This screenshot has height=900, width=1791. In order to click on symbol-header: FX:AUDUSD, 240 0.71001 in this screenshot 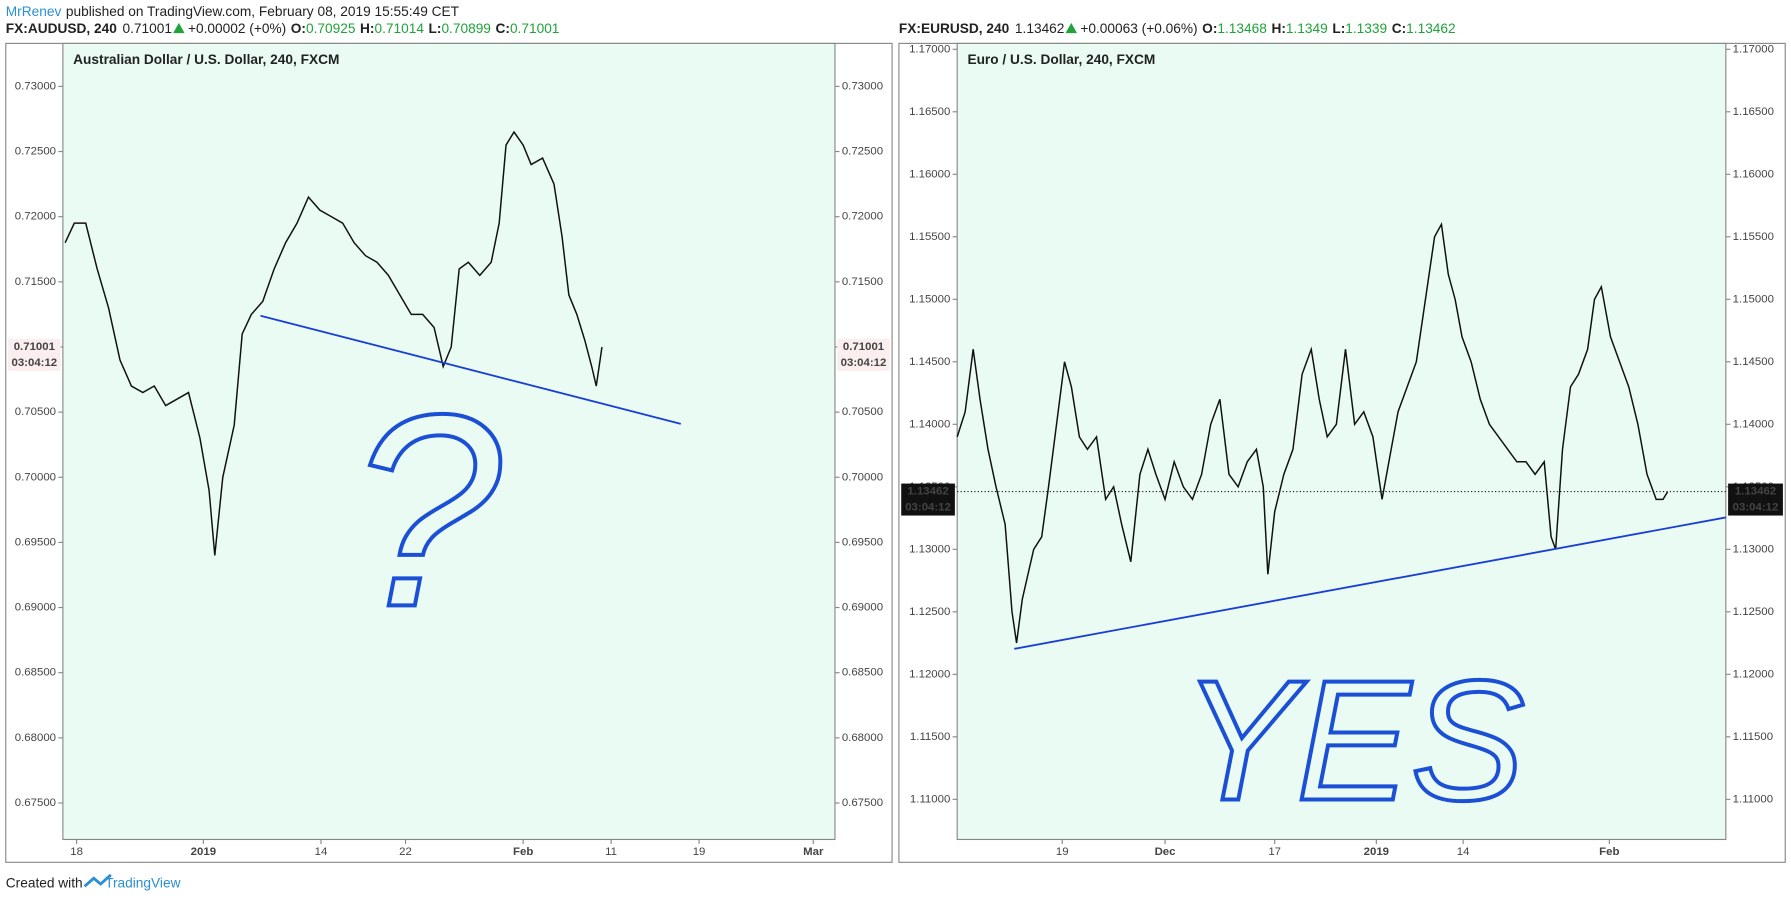, I will do `click(89, 28)`.